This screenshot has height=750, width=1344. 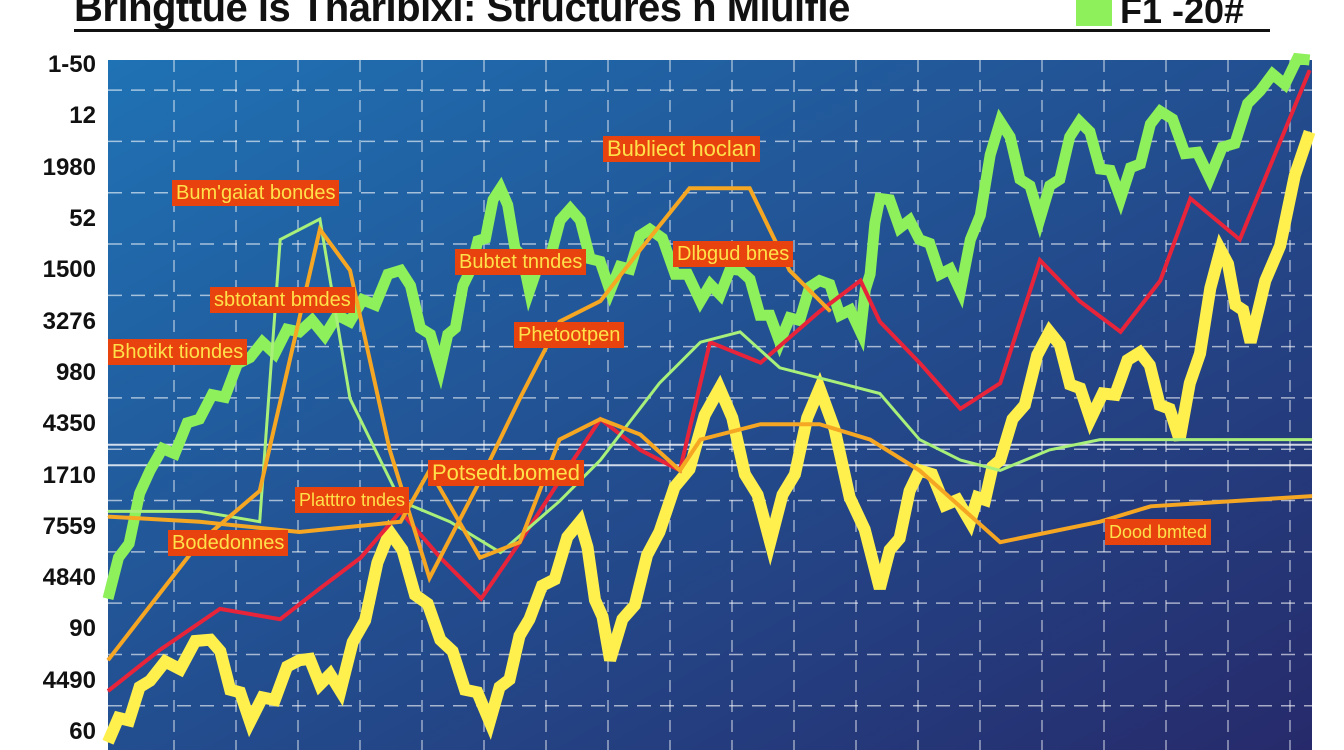 I want to click on y-tick-label: 12, so click(x=82, y=116).